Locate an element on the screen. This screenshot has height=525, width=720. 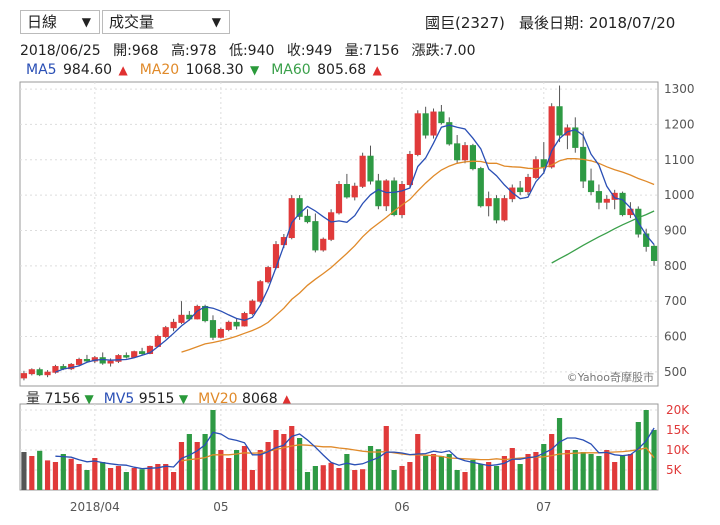
mv20-line is located at coordinates (418, 453).